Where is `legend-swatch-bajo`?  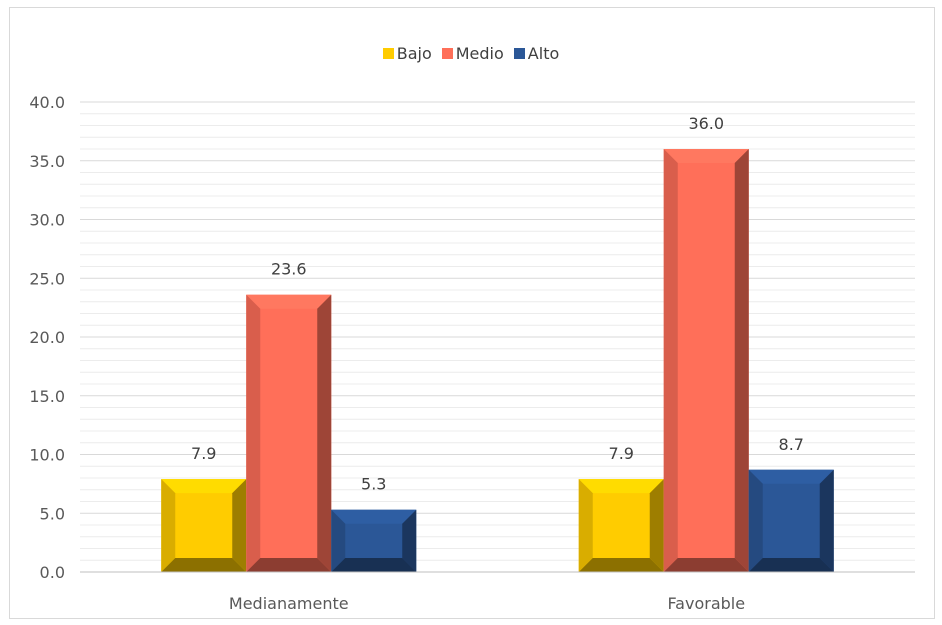 legend-swatch-bajo is located at coordinates (388, 53).